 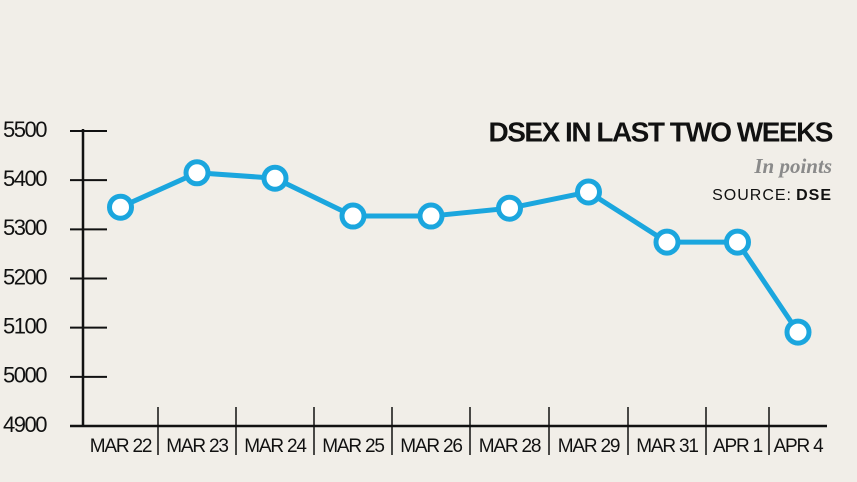 What do you see at coordinates (738, 446) in the screenshot?
I see `x-tick-label: APR 1` at bounding box center [738, 446].